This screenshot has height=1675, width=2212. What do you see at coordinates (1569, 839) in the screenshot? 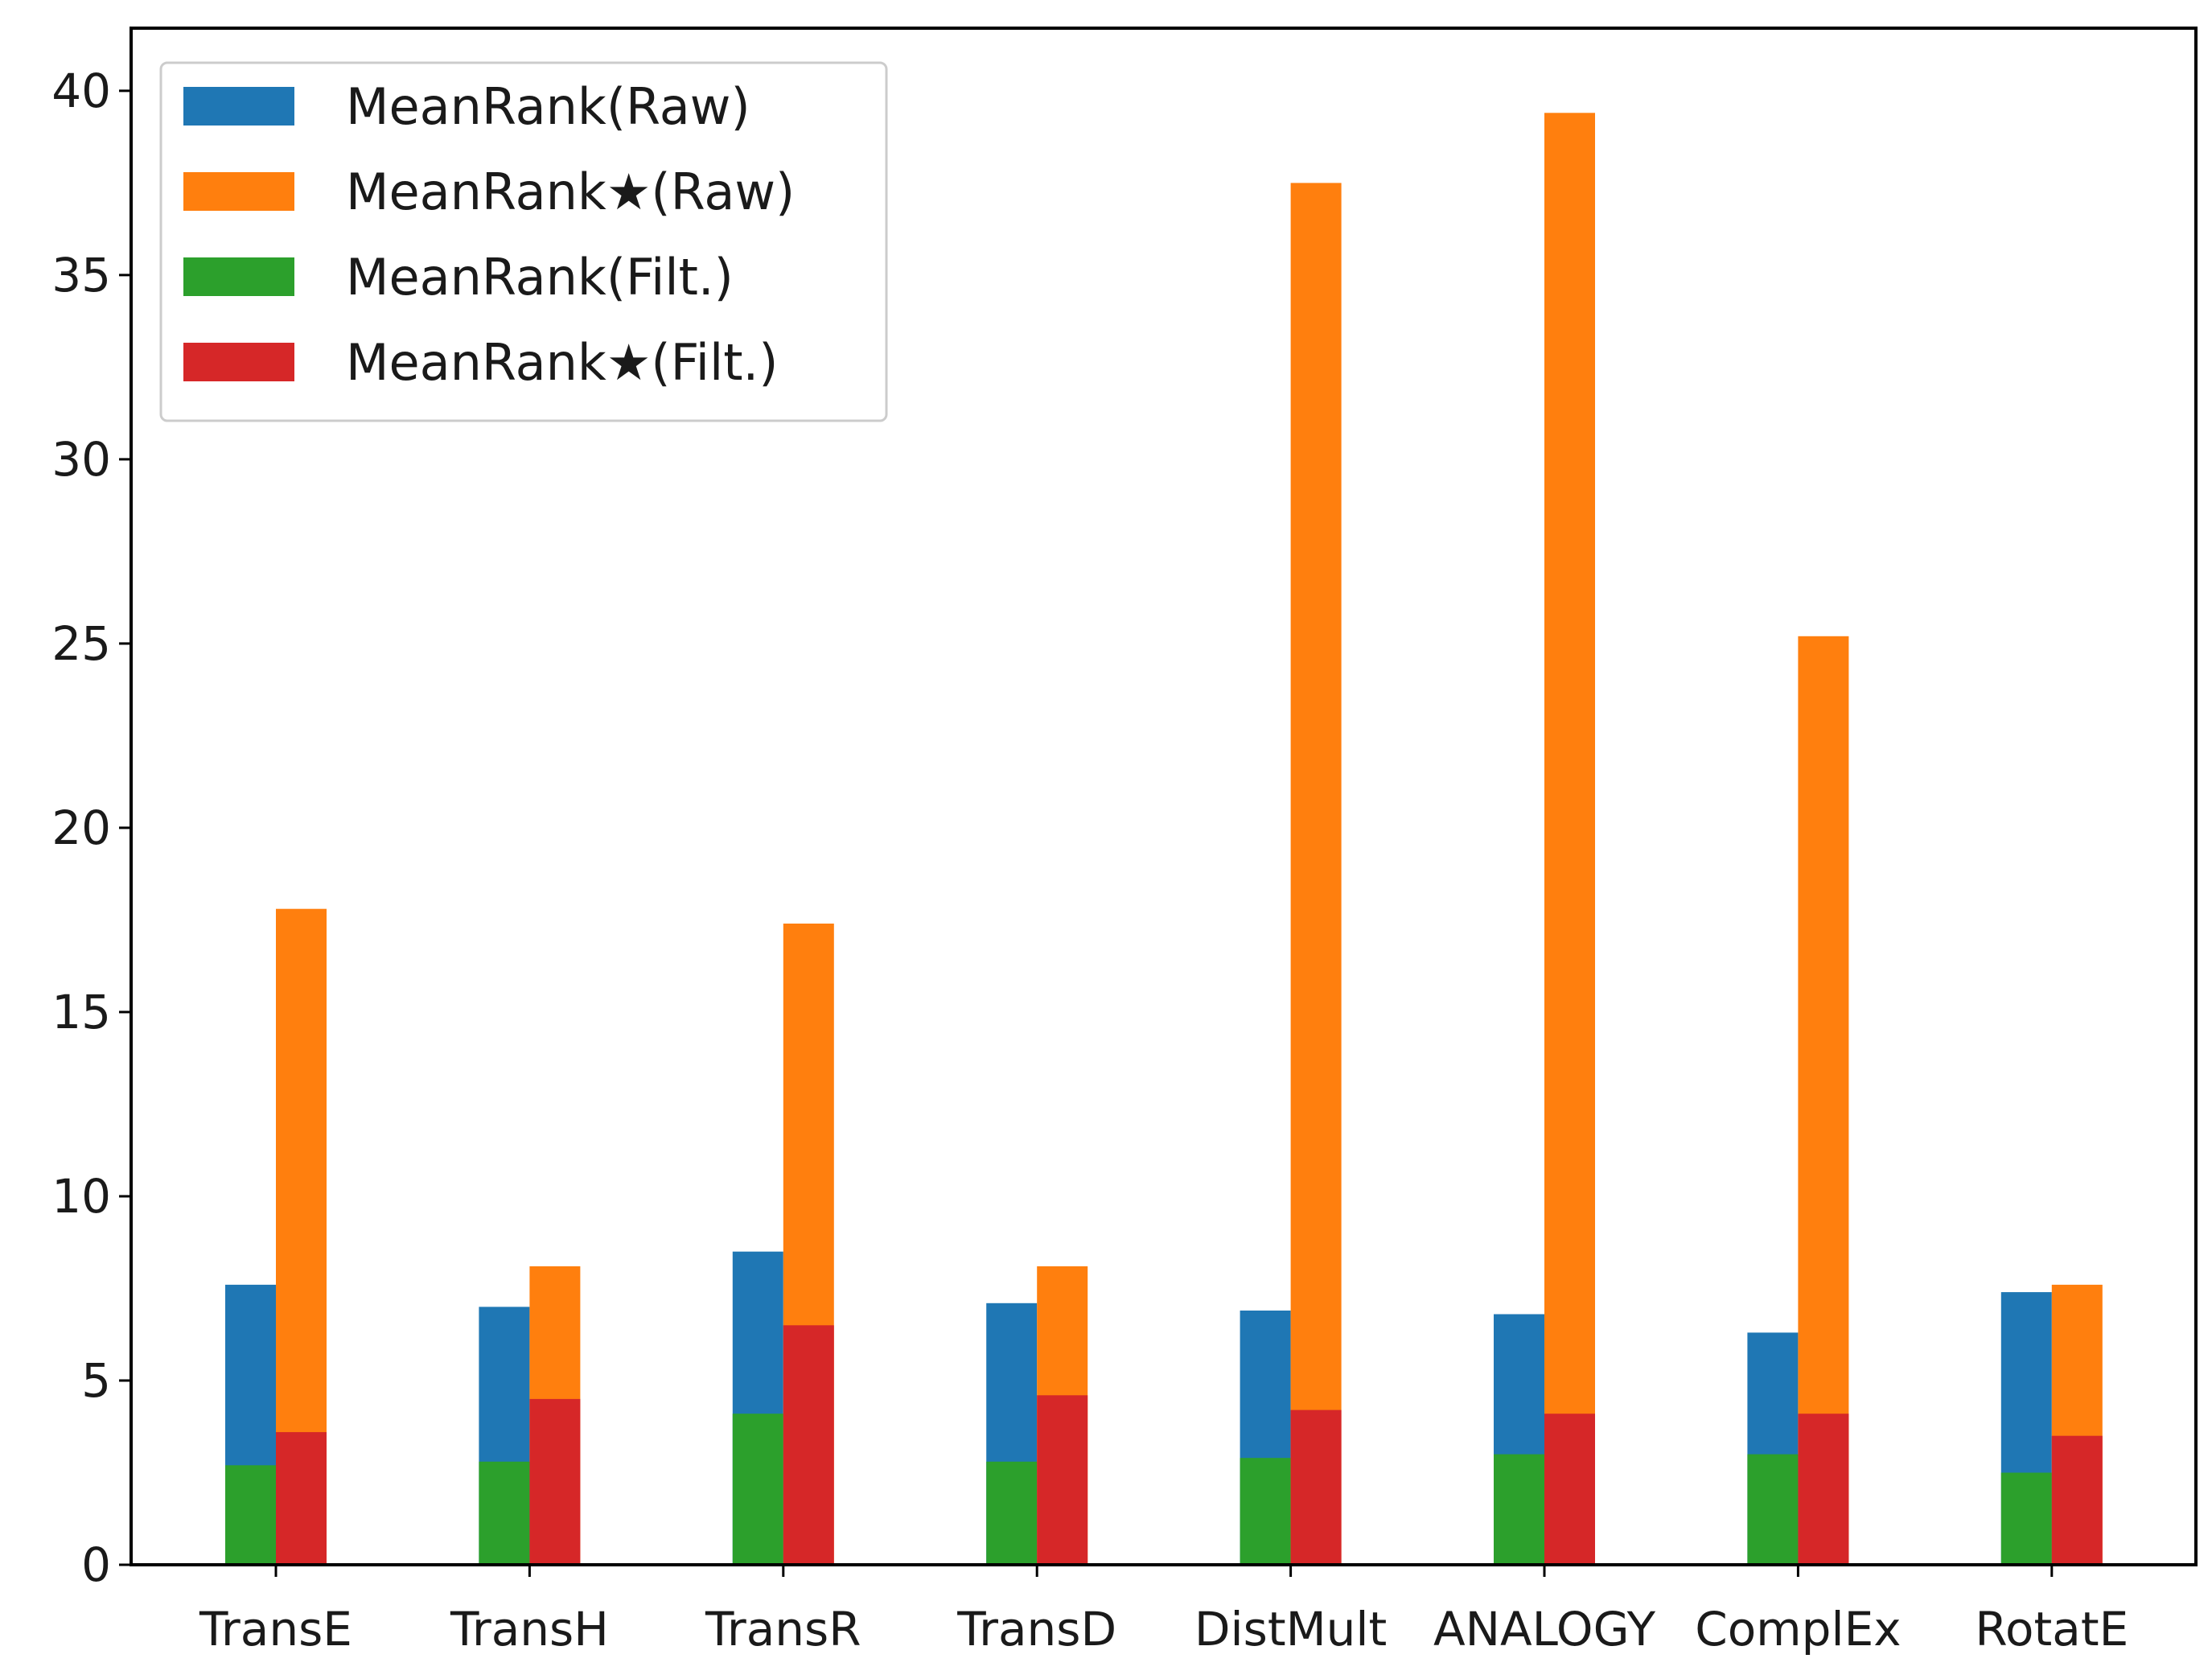
I see `bar-meanrank-star-raw-analogy` at bounding box center [1569, 839].